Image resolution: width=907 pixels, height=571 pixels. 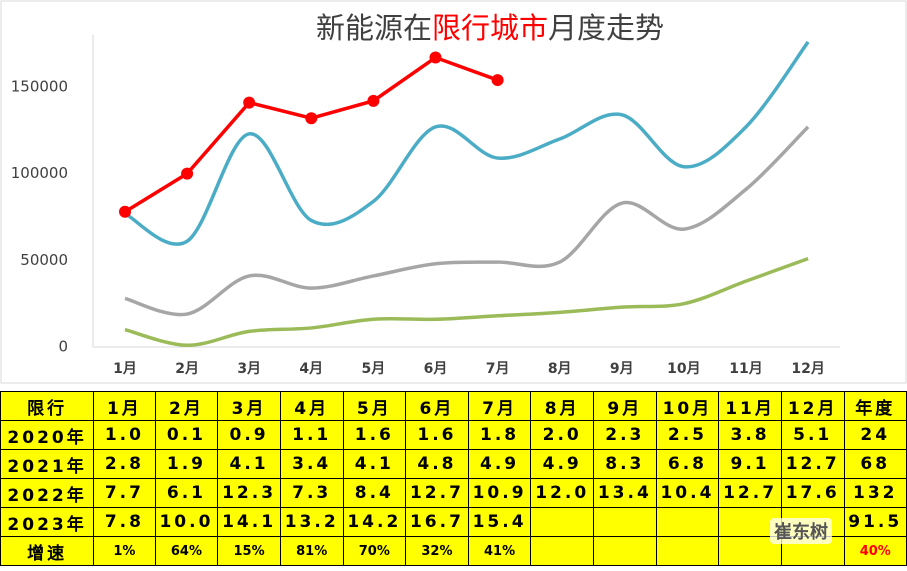 What do you see at coordinates (311, 435) in the screenshot?
I see `table-cell: 1.1` at bounding box center [311, 435].